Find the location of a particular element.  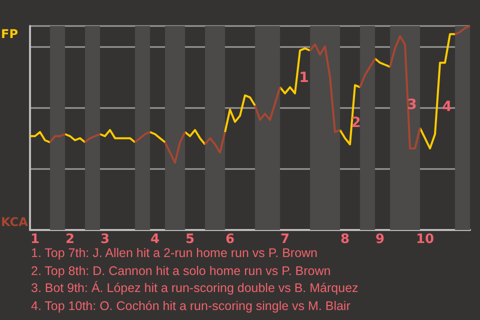

x-tick-label: 8 is located at coordinates (345, 239).